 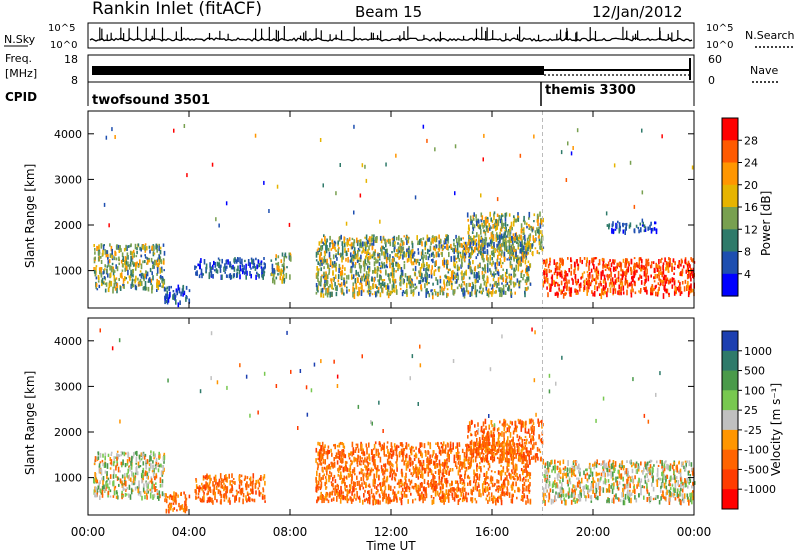 What do you see at coordinates (751, 163) in the screenshot?
I see `colorbar-tick-label: 24` at bounding box center [751, 163].